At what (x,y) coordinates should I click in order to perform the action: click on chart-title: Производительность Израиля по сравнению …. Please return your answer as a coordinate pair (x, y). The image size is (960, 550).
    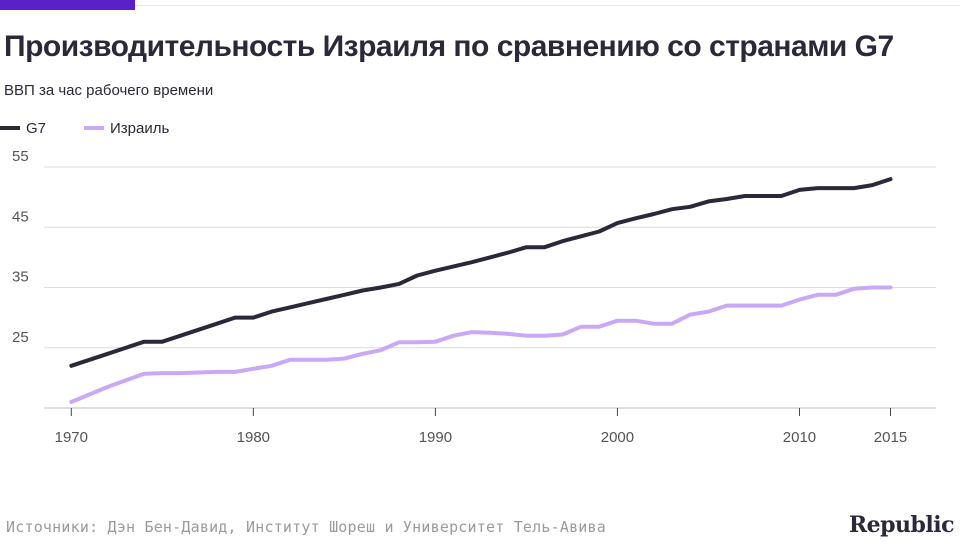
    Looking at the image, I should click on (449, 46).